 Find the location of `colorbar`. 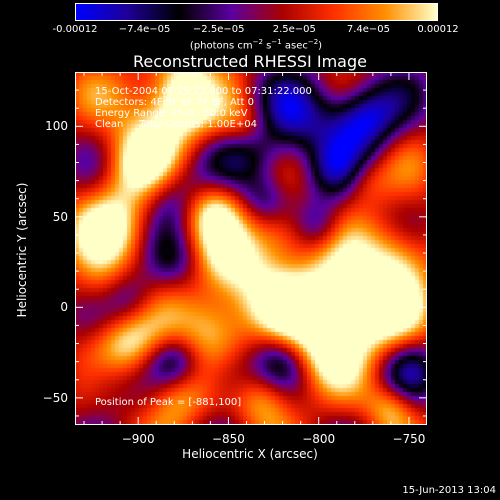

colorbar is located at coordinates (256, 12).